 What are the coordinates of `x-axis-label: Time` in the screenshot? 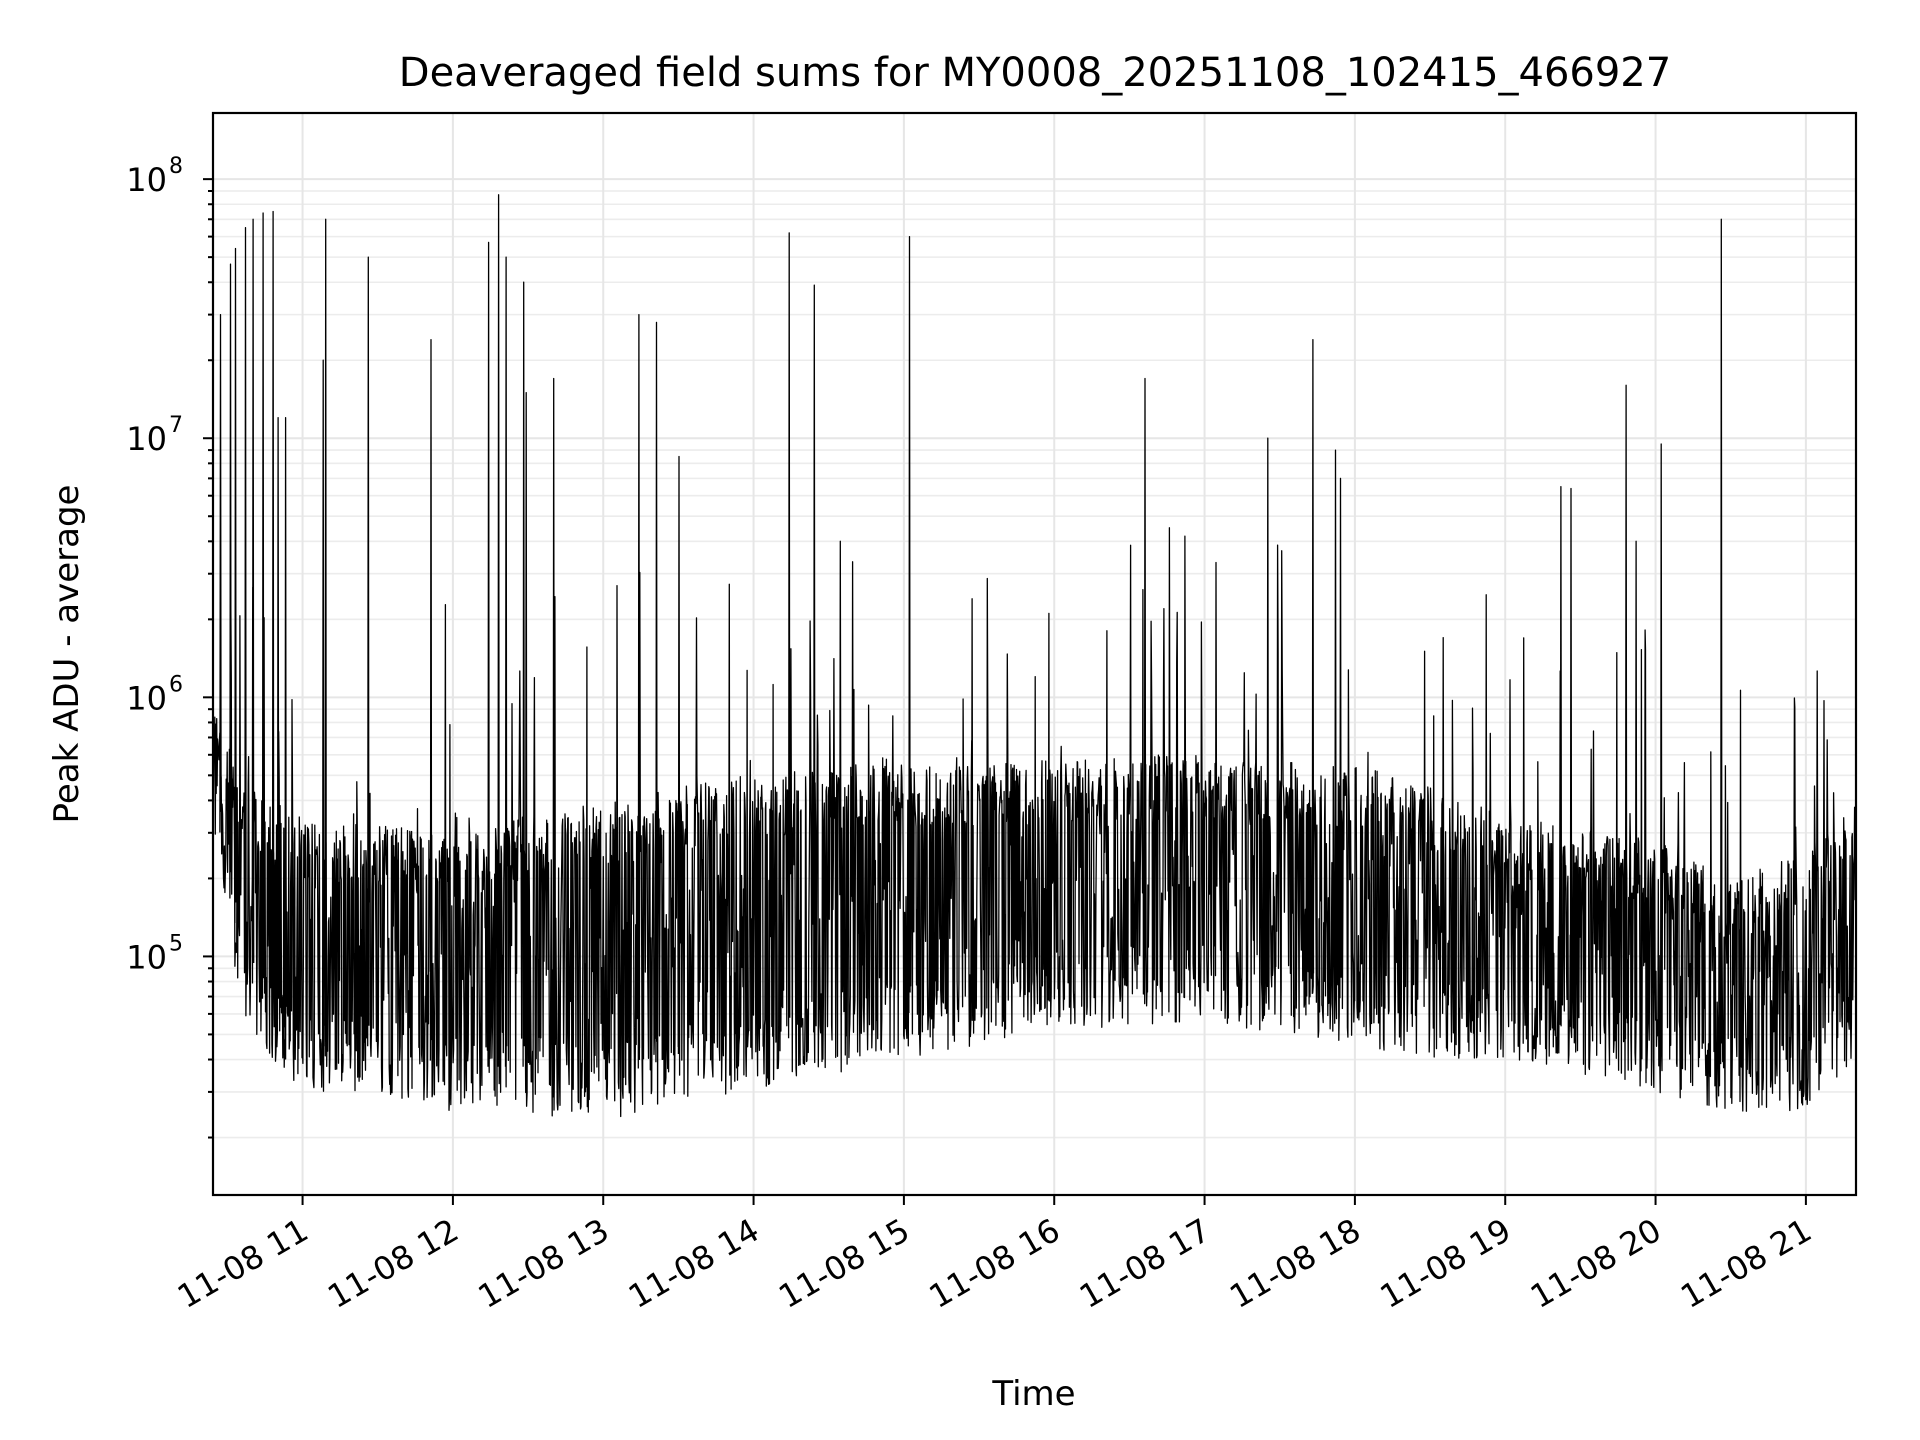 It's located at (1033, 1394).